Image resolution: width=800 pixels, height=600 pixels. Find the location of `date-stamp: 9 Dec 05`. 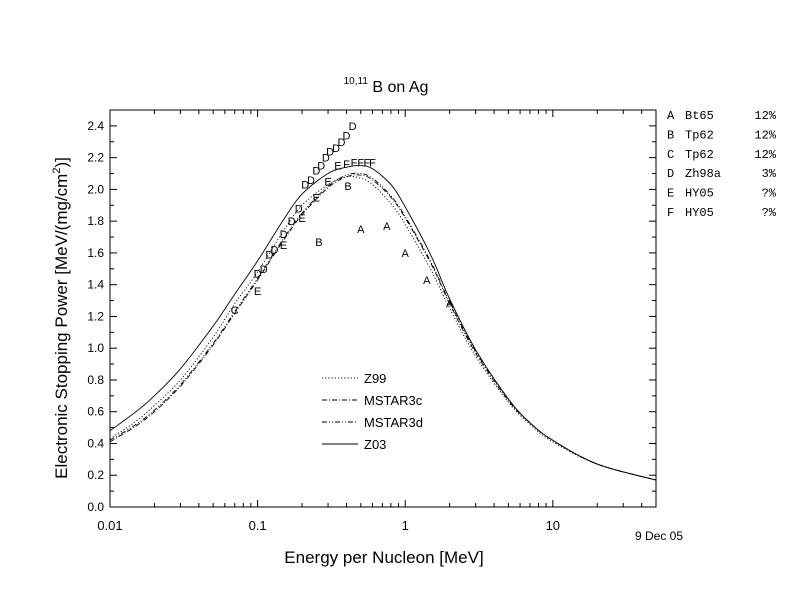

date-stamp: 9 Dec 05 is located at coordinates (659, 536).